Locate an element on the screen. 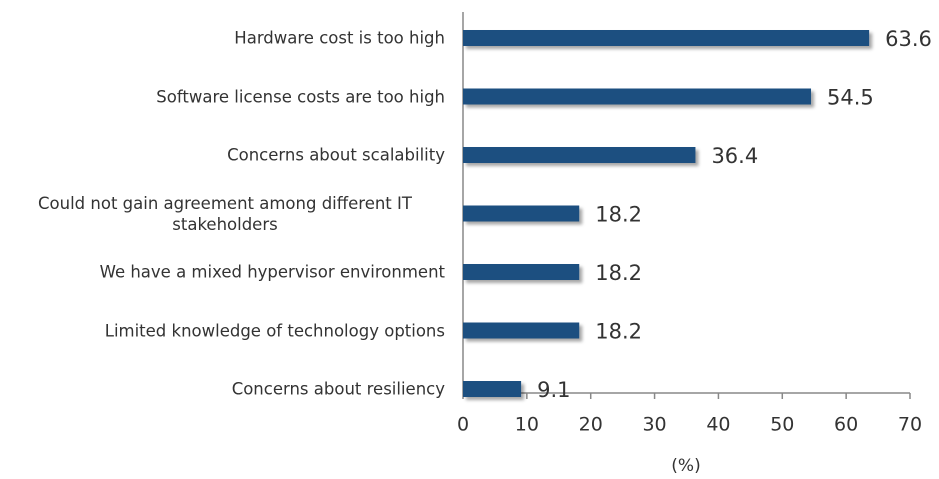  y-tick-label: Hardware cost is too high is located at coordinates (339, 38).